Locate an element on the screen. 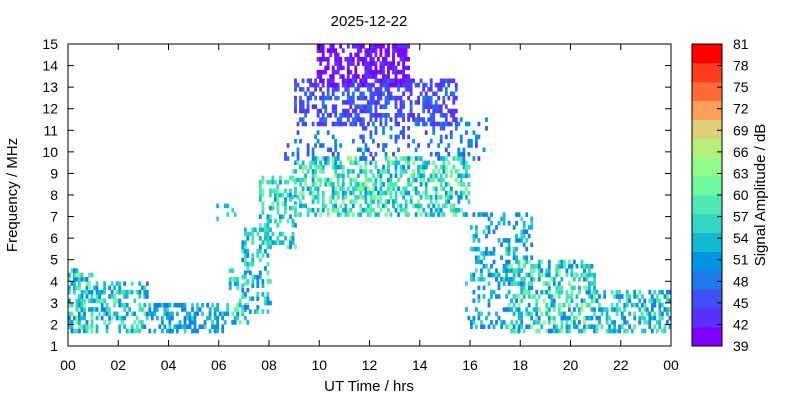 Image resolution: width=800 pixels, height=400 pixels. colorbar-tick-label: 63 is located at coordinates (741, 173).